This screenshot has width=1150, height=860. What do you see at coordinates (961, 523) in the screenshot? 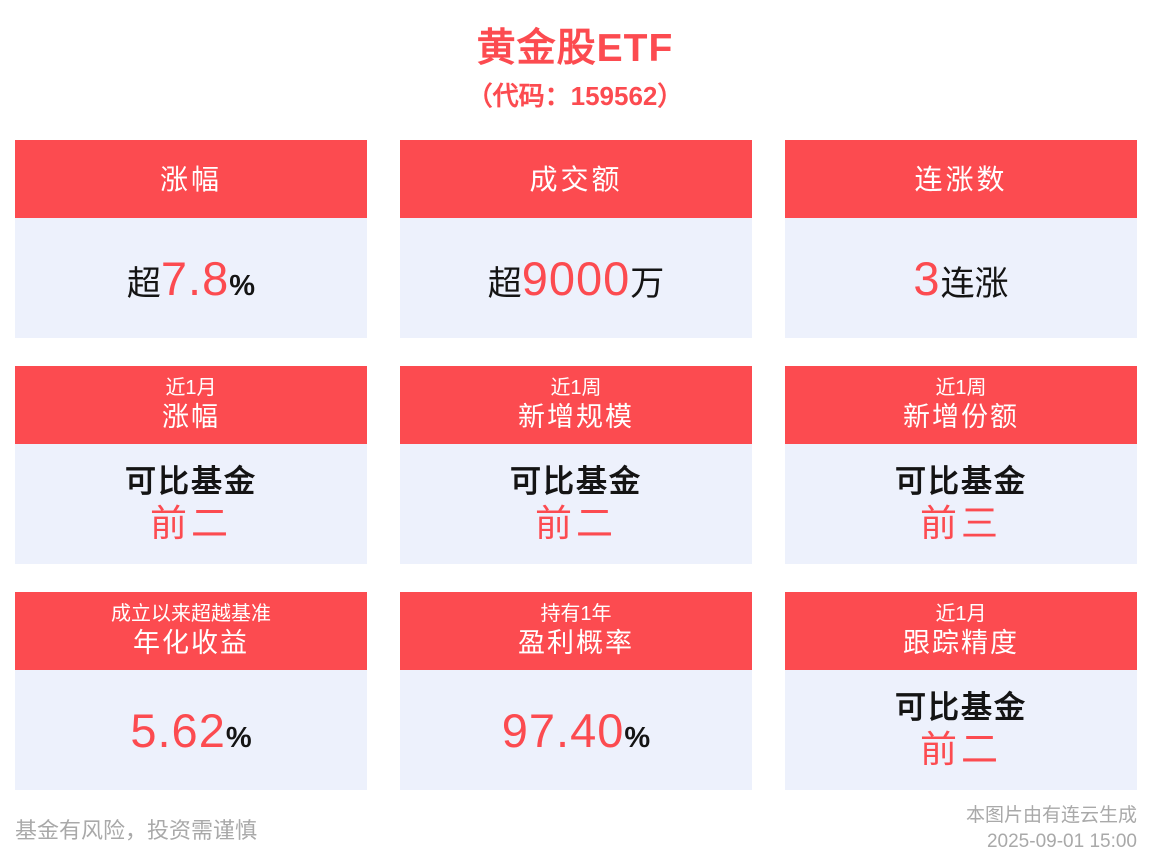
I see `rank-value: 前三` at bounding box center [961, 523].